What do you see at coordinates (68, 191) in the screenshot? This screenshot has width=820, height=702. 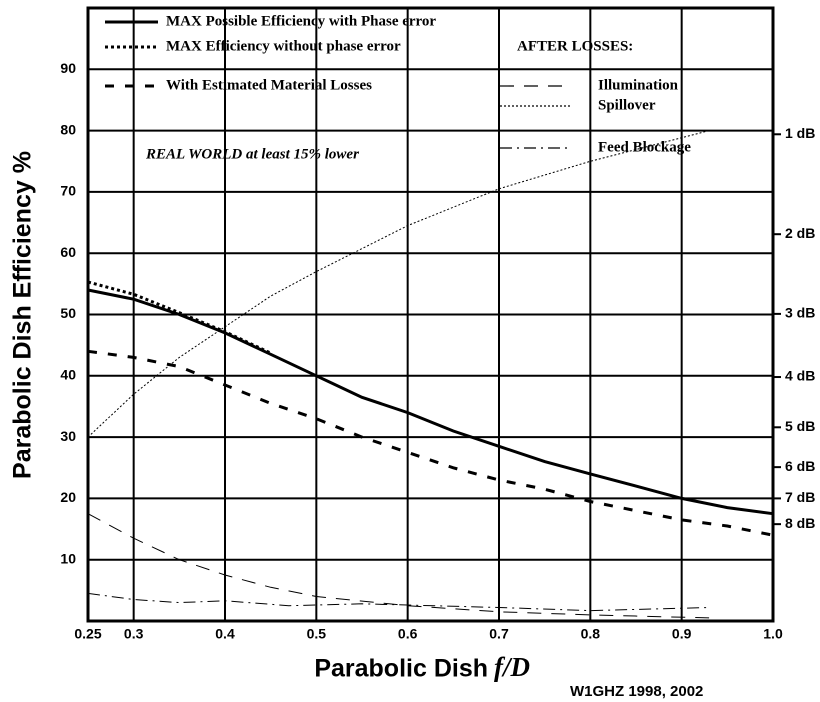 I see `y-tick-label: 70` at bounding box center [68, 191].